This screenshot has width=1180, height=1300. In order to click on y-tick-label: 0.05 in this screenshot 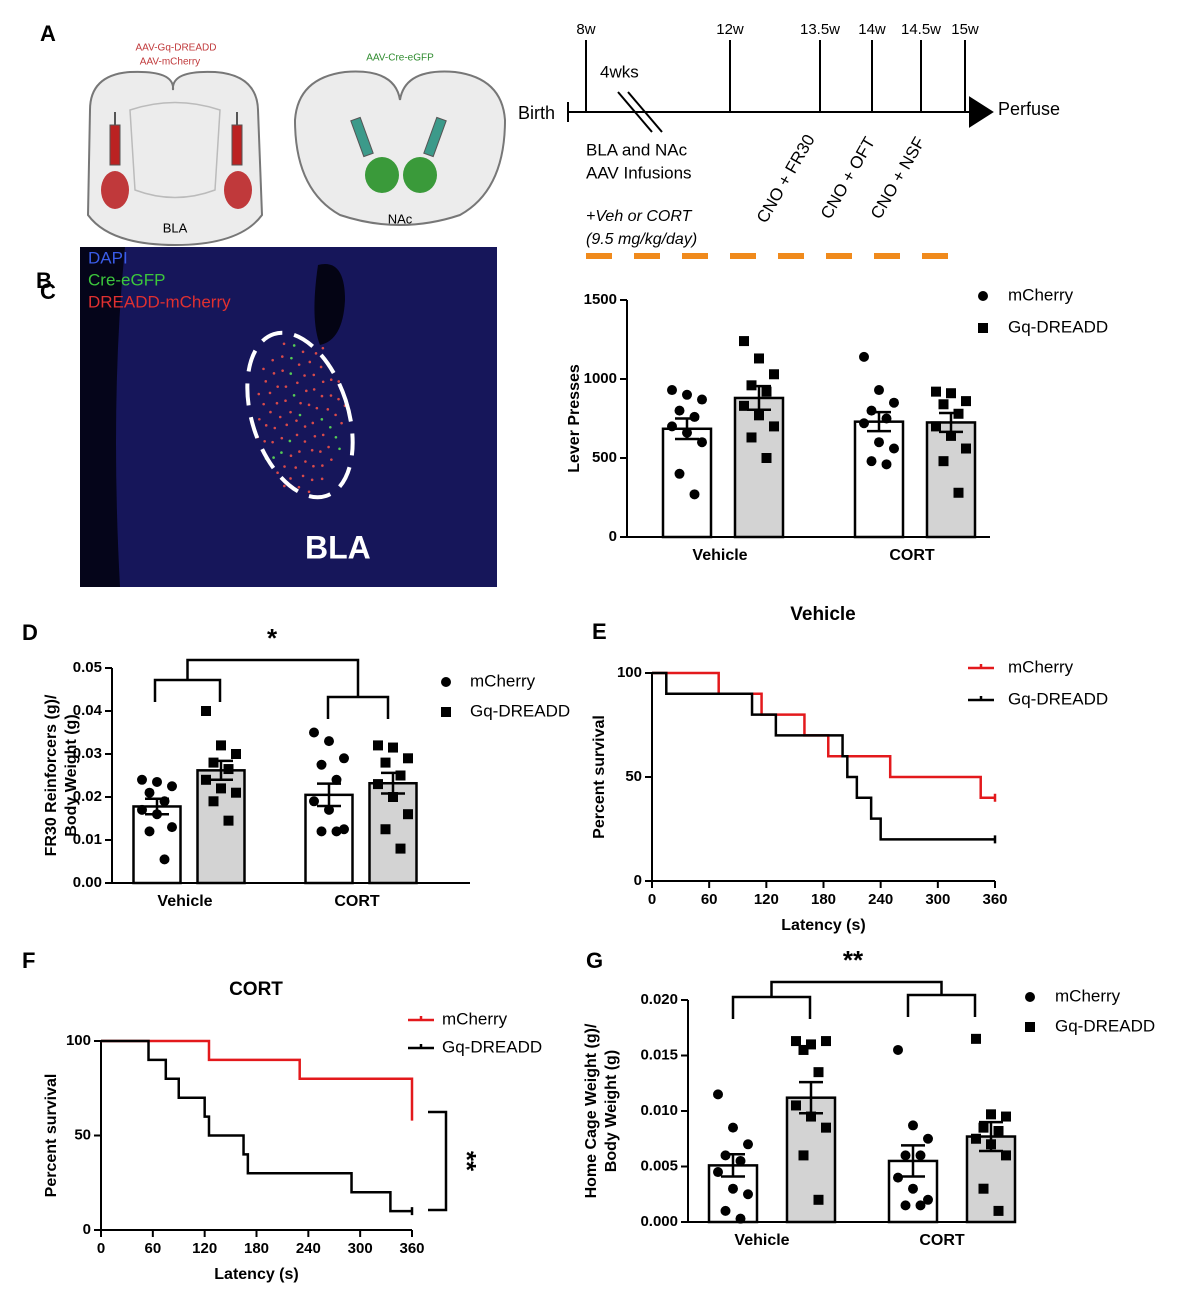, I will do `click(87, 667)`.